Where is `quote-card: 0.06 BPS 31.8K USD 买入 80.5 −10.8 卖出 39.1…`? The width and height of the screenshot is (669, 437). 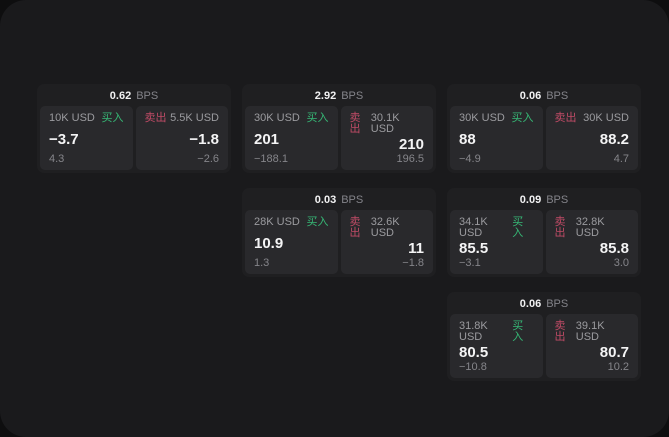 quote-card: 0.06 BPS 31.8K USD 买入 80.5 −10.8 卖出 39.1… is located at coordinates (544, 336).